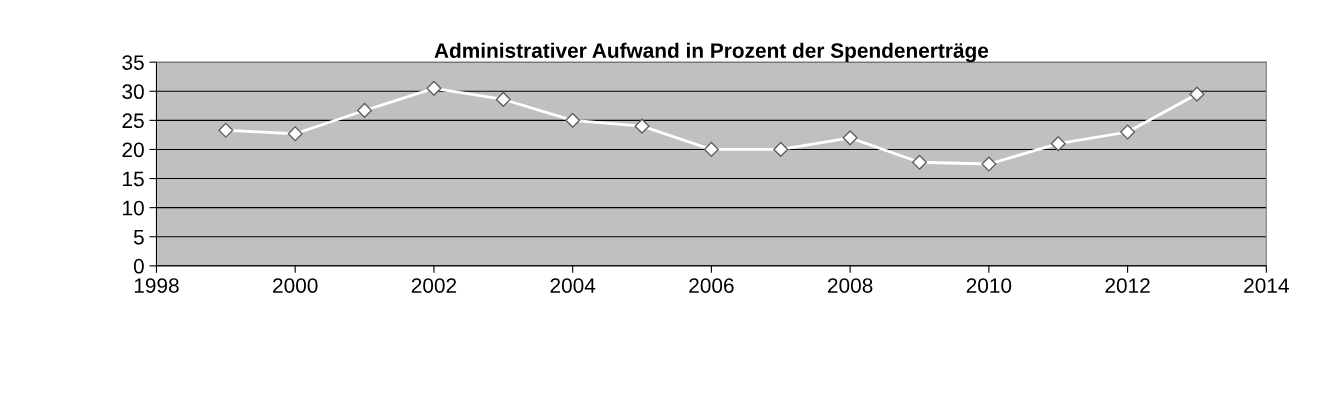  What do you see at coordinates (434, 285) in the screenshot?
I see `x-tick-label: 2002` at bounding box center [434, 285].